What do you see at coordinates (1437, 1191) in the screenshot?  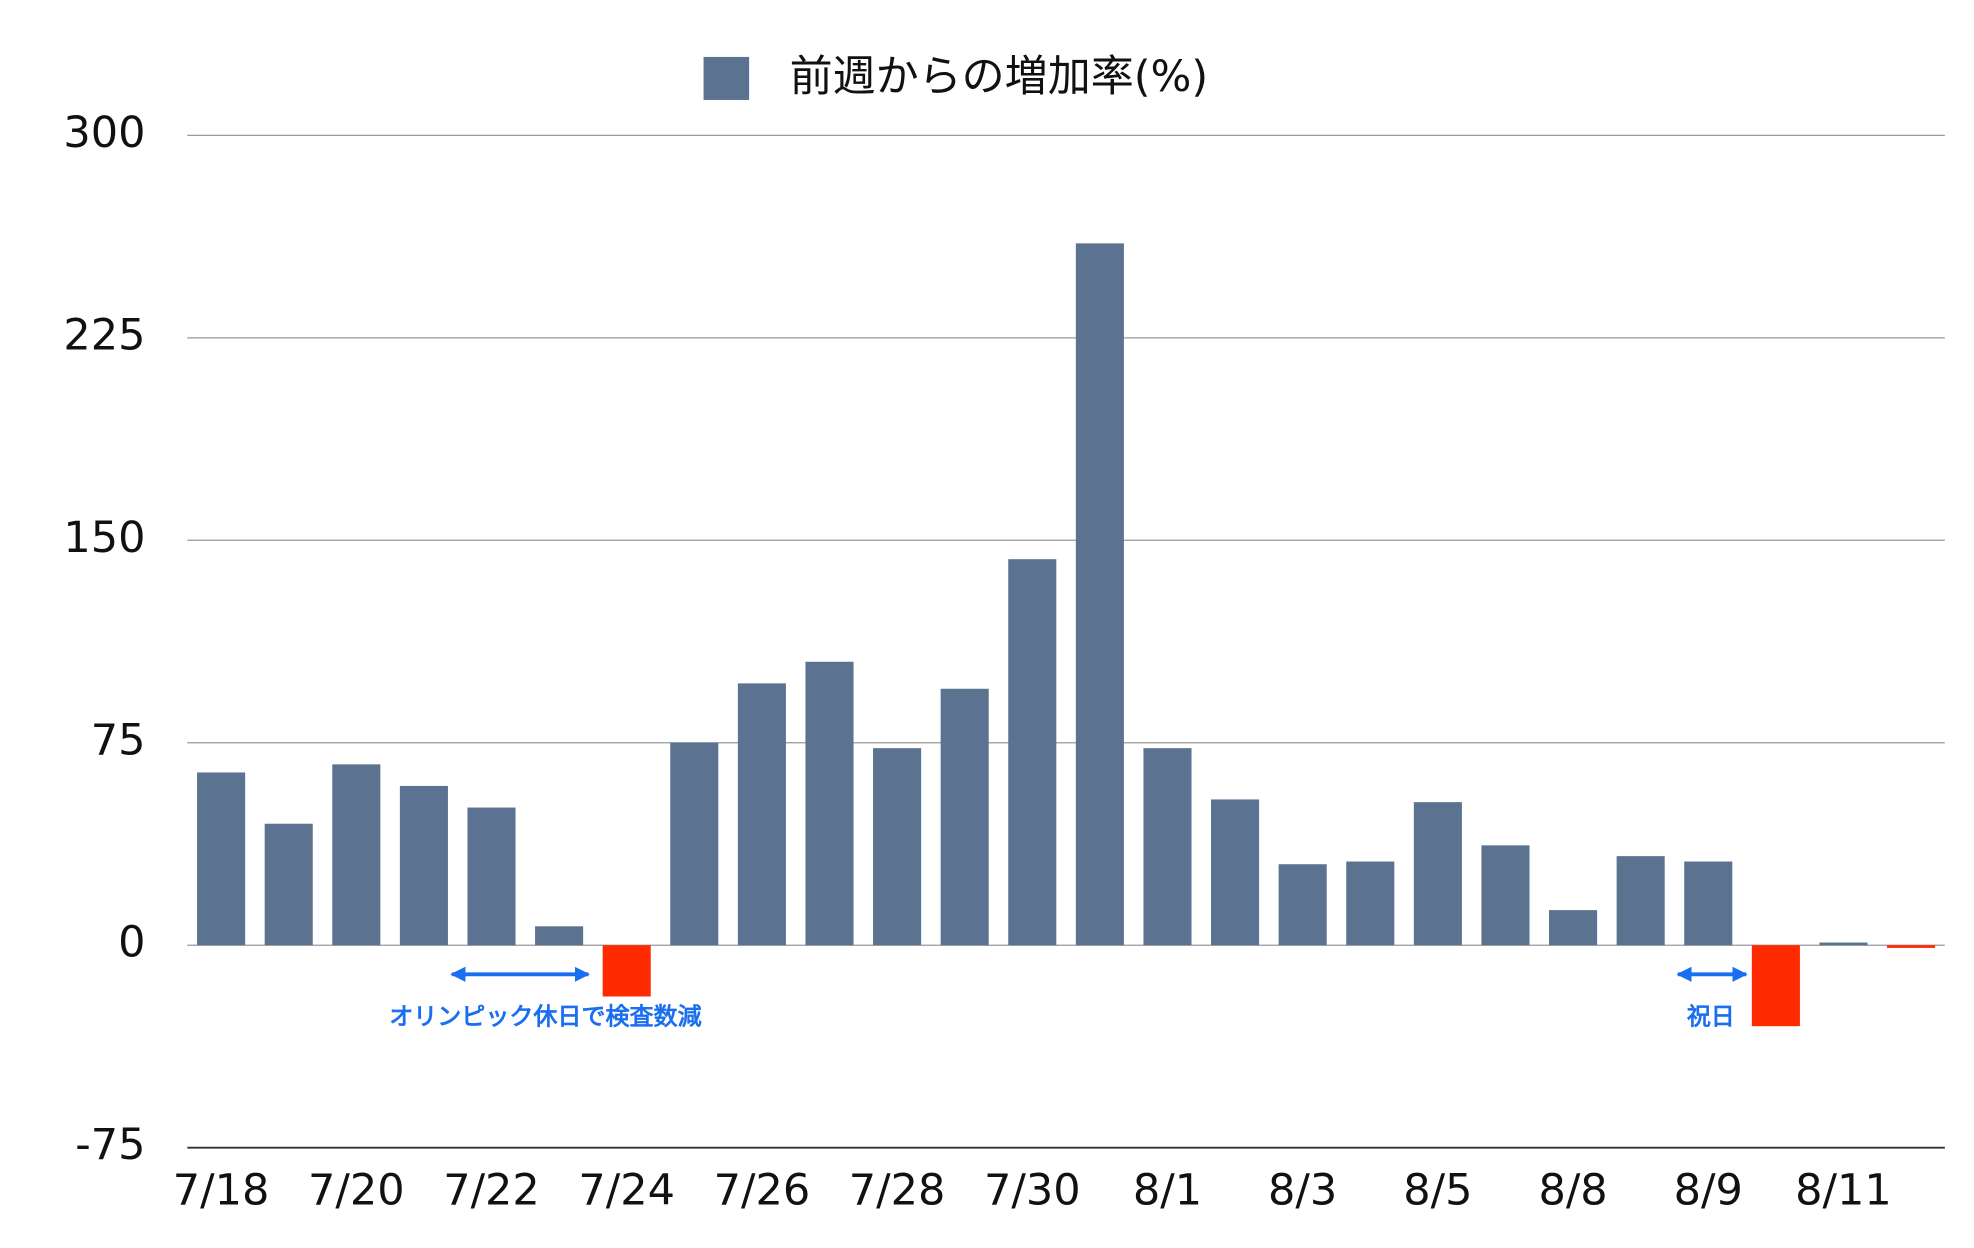 I see `x-tick-label: 8/5` at bounding box center [1437, 1191].